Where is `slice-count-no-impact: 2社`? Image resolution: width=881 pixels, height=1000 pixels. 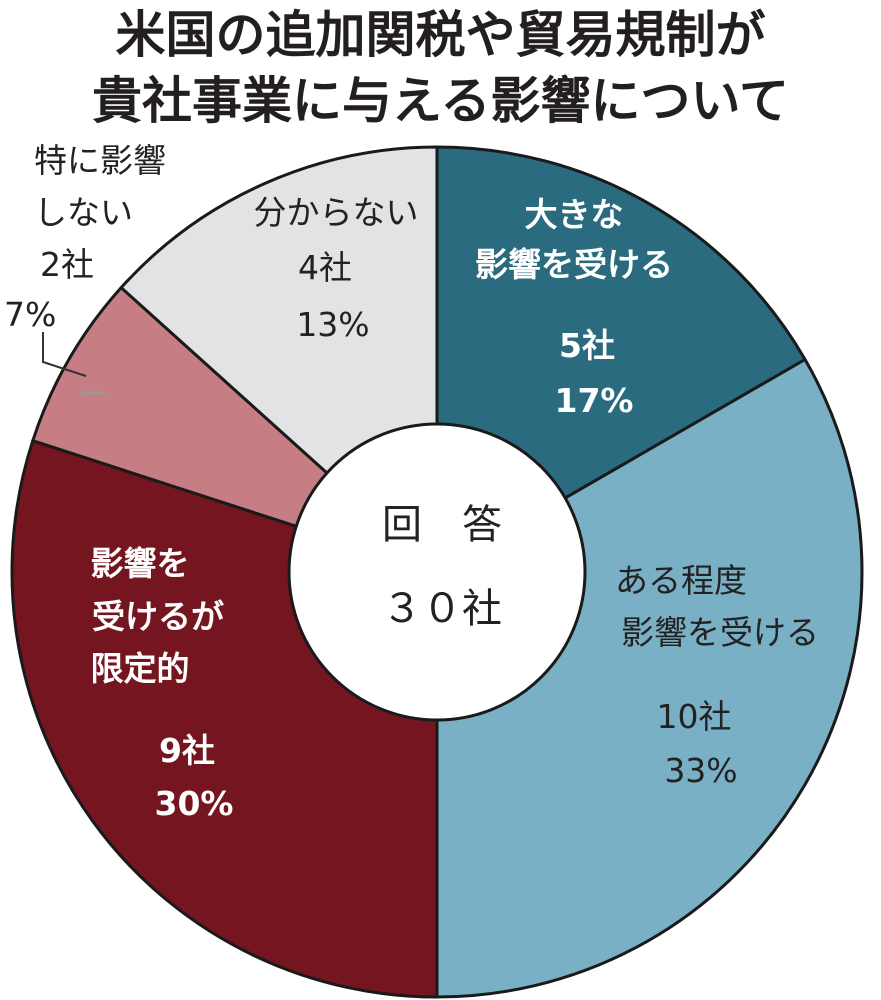
slice-count-no-impact: 2社 is located at coordinates (67, 264).